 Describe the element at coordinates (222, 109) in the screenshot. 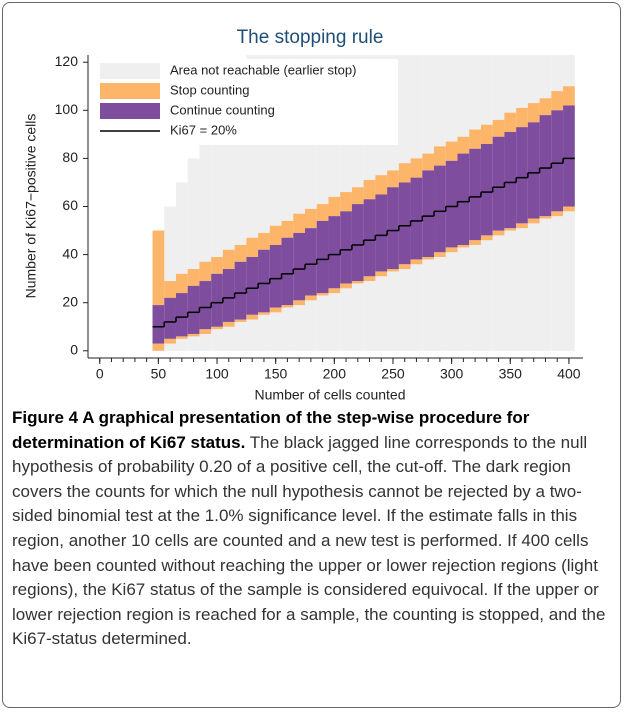

I see `legend-label: Continue counting` at that location.